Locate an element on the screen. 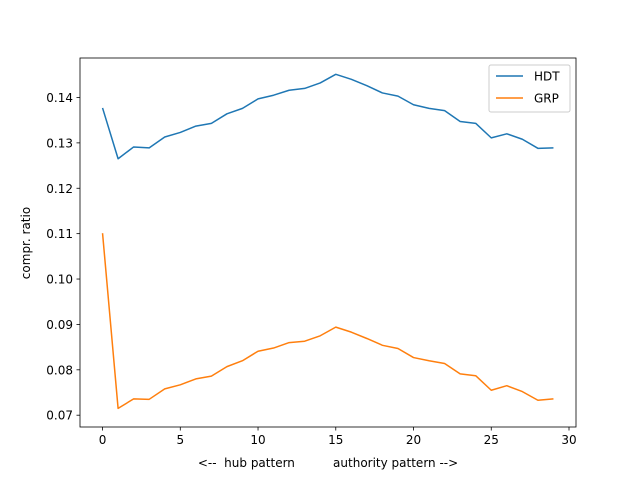  x-tick-label: 25 is located at coordinates (491, 440).